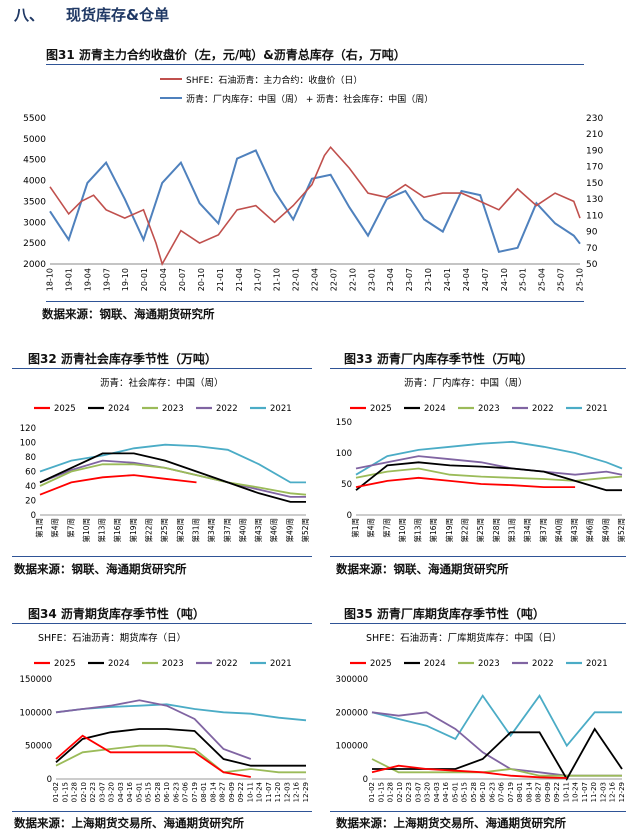  What do you see at coordinates (315, 206) in the screenshot?
I see `series-line-close-price` at bounding box center [315, 206].